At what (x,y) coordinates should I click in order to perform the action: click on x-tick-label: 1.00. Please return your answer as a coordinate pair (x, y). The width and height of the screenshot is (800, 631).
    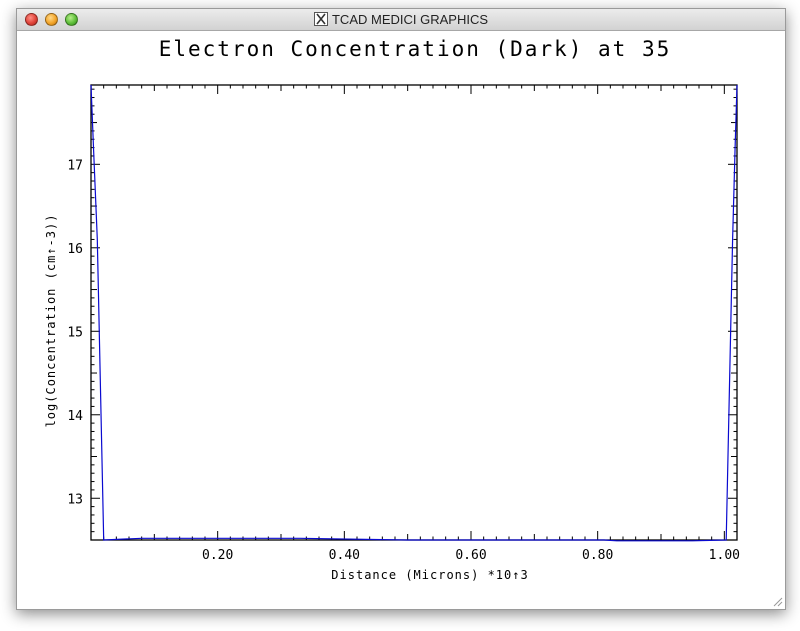
    Looking at the image, I should click on (724, 555).